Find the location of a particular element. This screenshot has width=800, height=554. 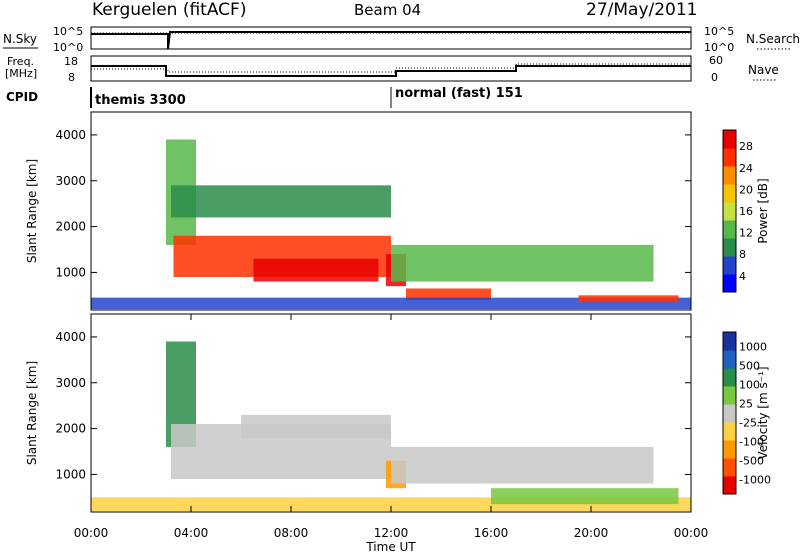

nsky-frame is located at coordinates (391, 38).